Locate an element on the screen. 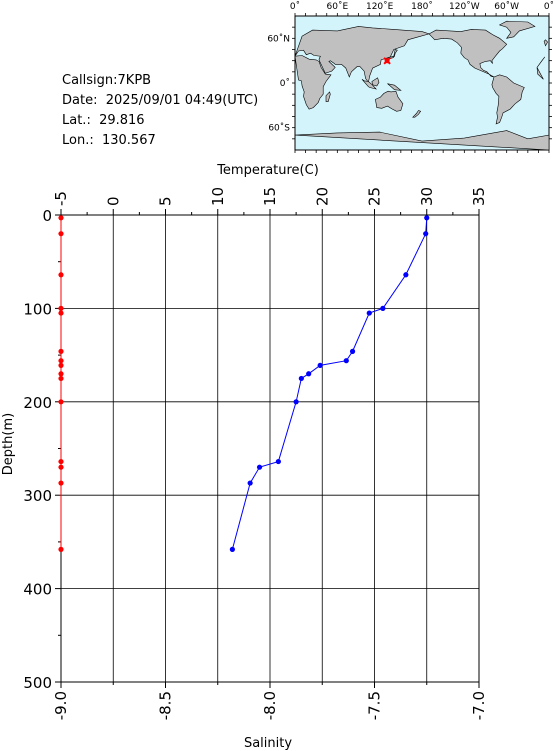  salinity-tick-label: -9.0 is located at coordinates (61, 705).